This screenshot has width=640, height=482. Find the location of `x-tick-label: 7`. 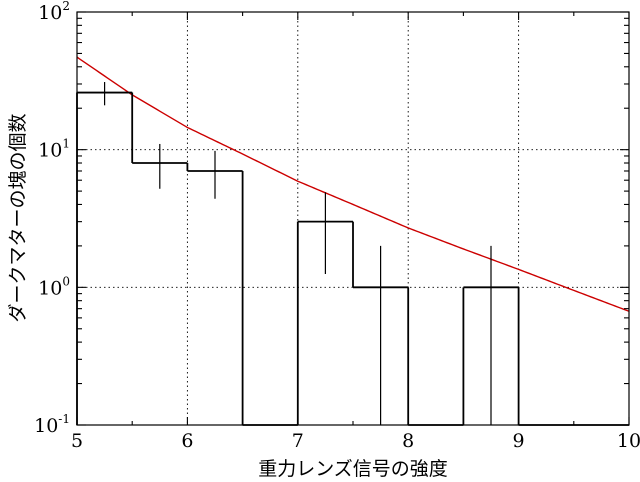

x-tick-label: 7 is located at coordinates (298, 441).